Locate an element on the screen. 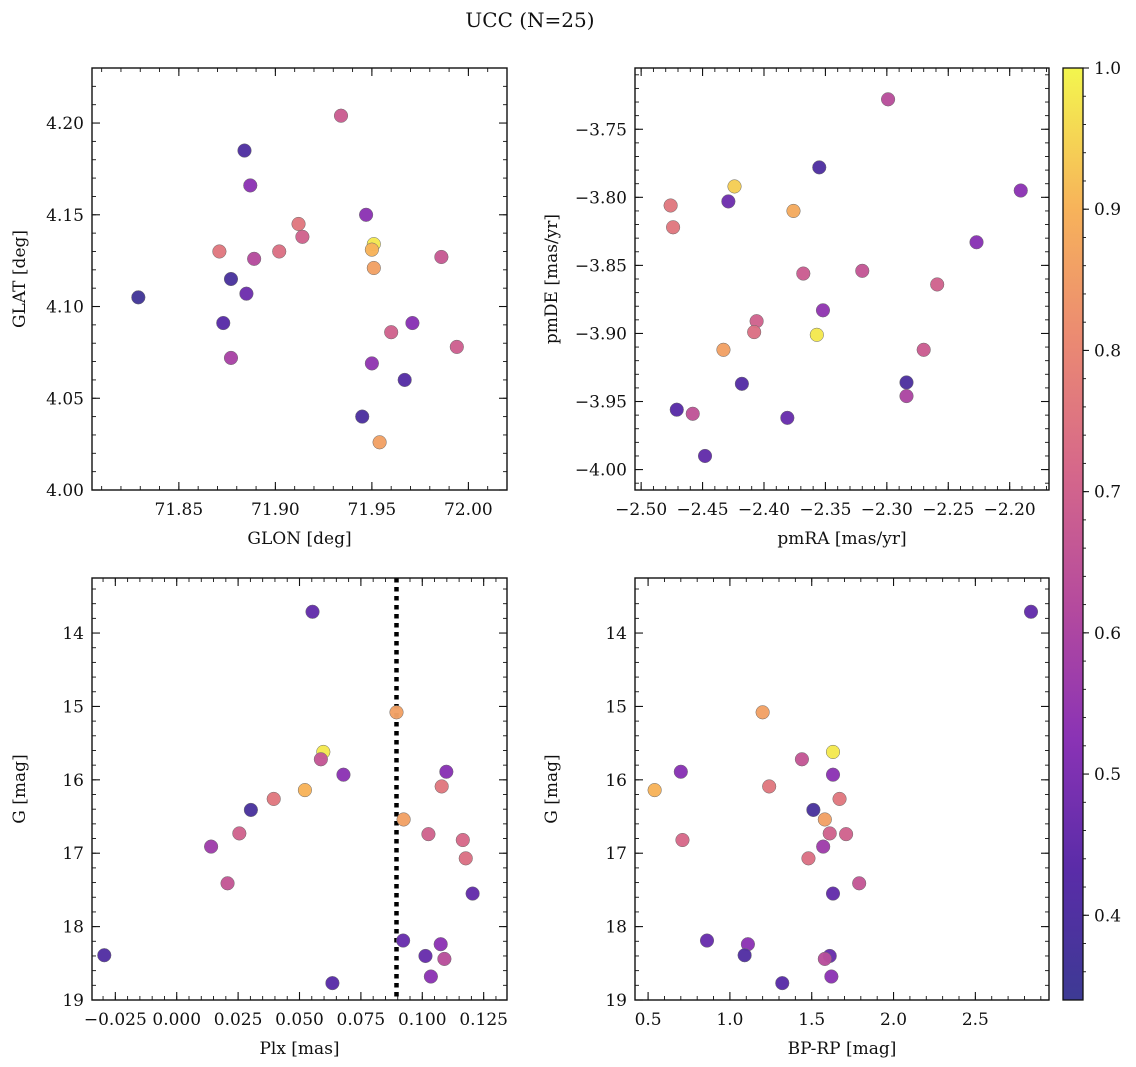  x-tick-label: 0.075 is located at coordinates (361, 1020).